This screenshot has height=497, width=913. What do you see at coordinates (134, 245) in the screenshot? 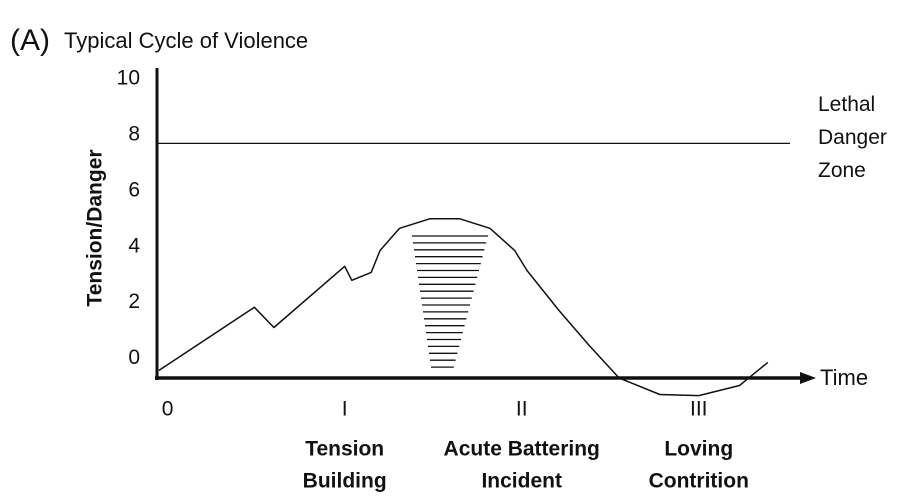
I see `y-tick-label: 4` at bounding box center [134, 245].